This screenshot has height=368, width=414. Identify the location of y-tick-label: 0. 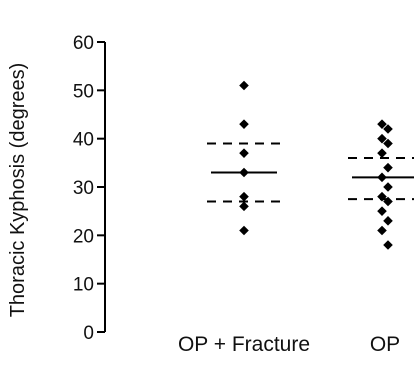
(88, 333).